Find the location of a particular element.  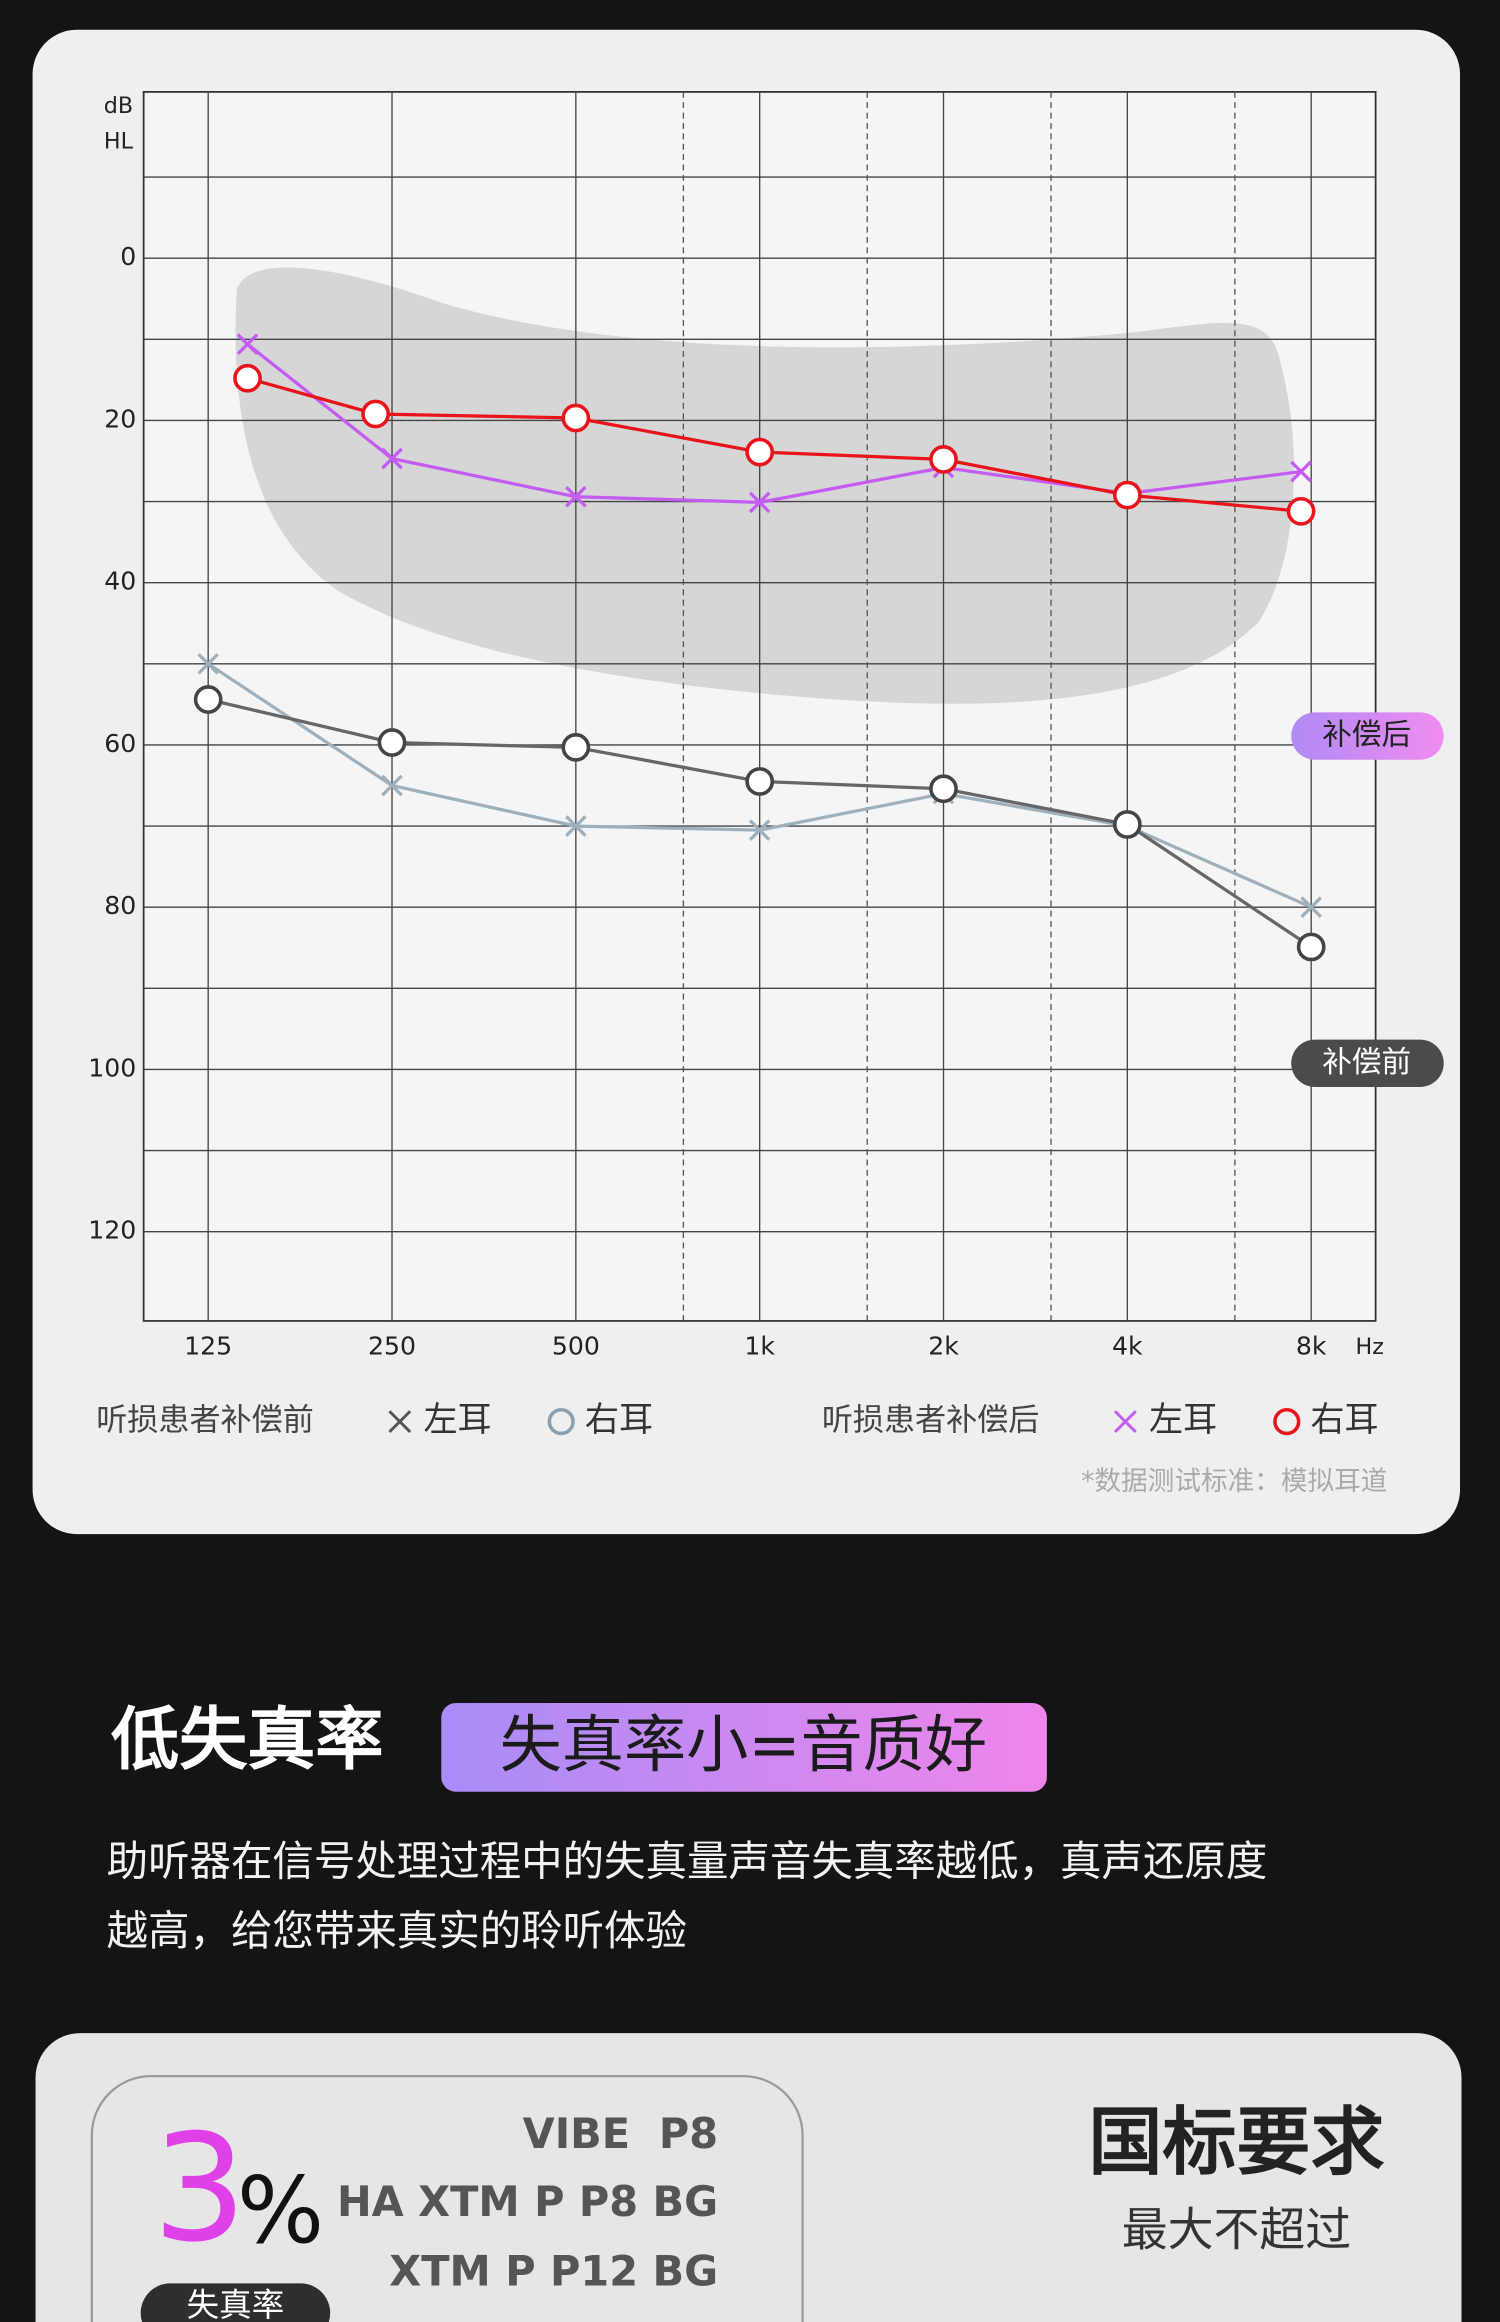

description: 助听器在信号处理过程中的失真量声音失真率越低，真声还原度 is located at coordinates (687, 1861).